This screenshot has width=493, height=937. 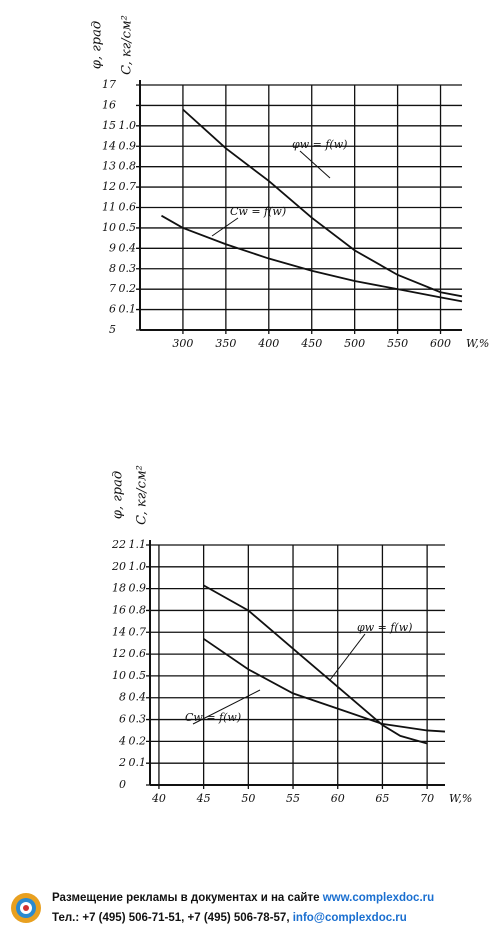 I want to click on y2-tick-label: 1.1, so click(x=138, y=544).